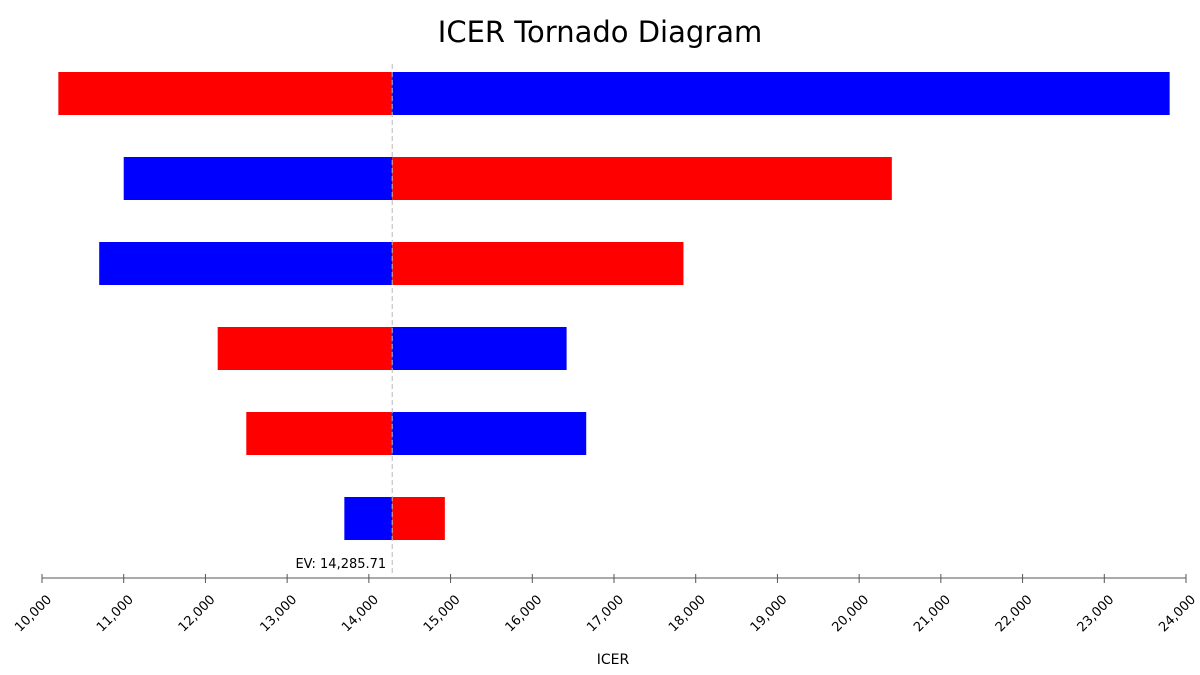 The height and width of the screenshot is (675, 1200). Describe the element at coordinates (319, 433) in the screenshot. I see `bar-5-low` at that location.